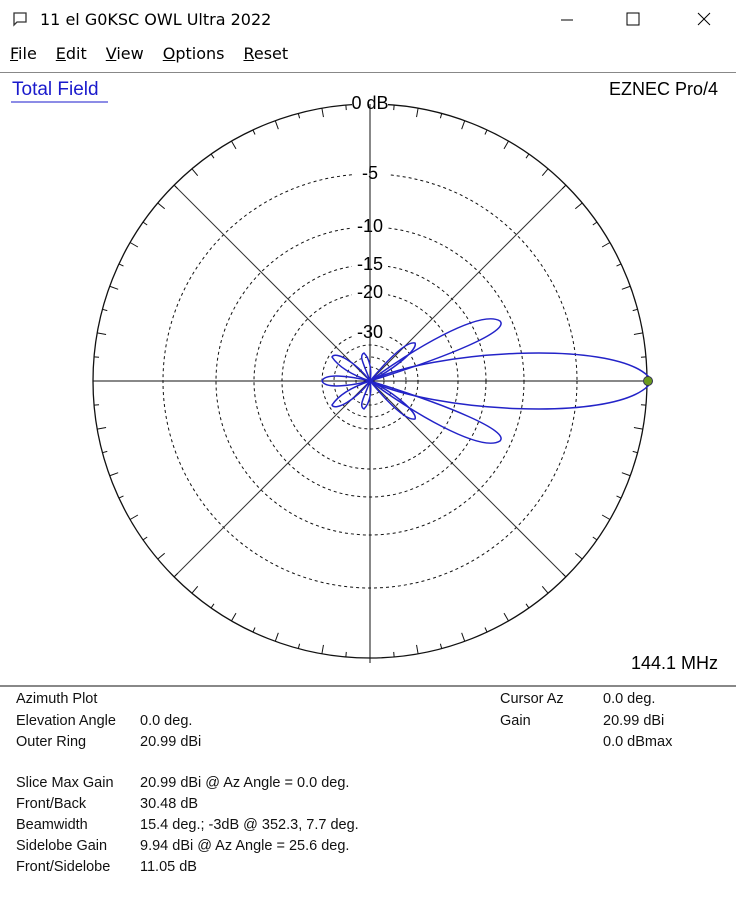 The image size is (736, 907). Describe the element at coordinates (61, 846) in the screenshot. I see `info-label: Sidelobe Gain` at that location.